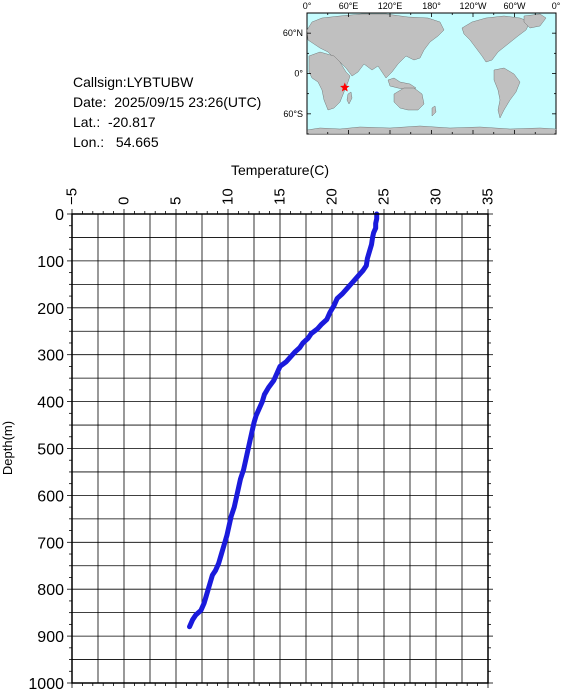 This screenshot has width=564, height=690. Describe the element at coordinates (90, 102) in the screenshot. I see `date-label: Date:` at that location.